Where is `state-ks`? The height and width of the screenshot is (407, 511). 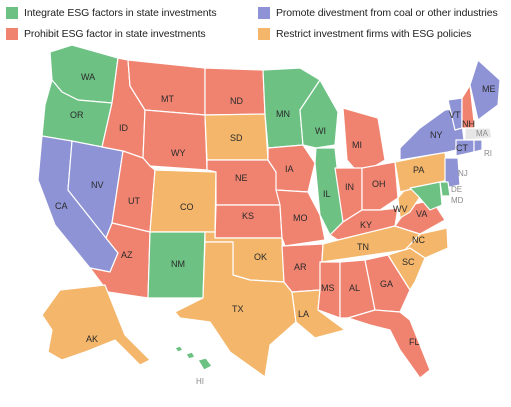
state-ks is located at coordinates (248, 221).